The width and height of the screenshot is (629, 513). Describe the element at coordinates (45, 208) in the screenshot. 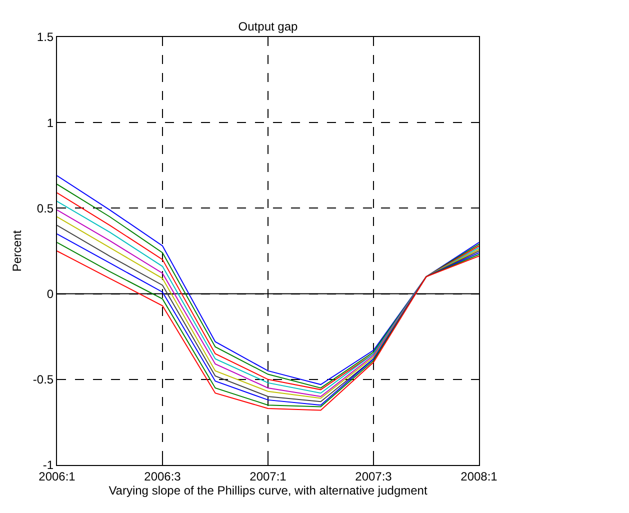

I see `y-tick-label: 0.5` at that location.